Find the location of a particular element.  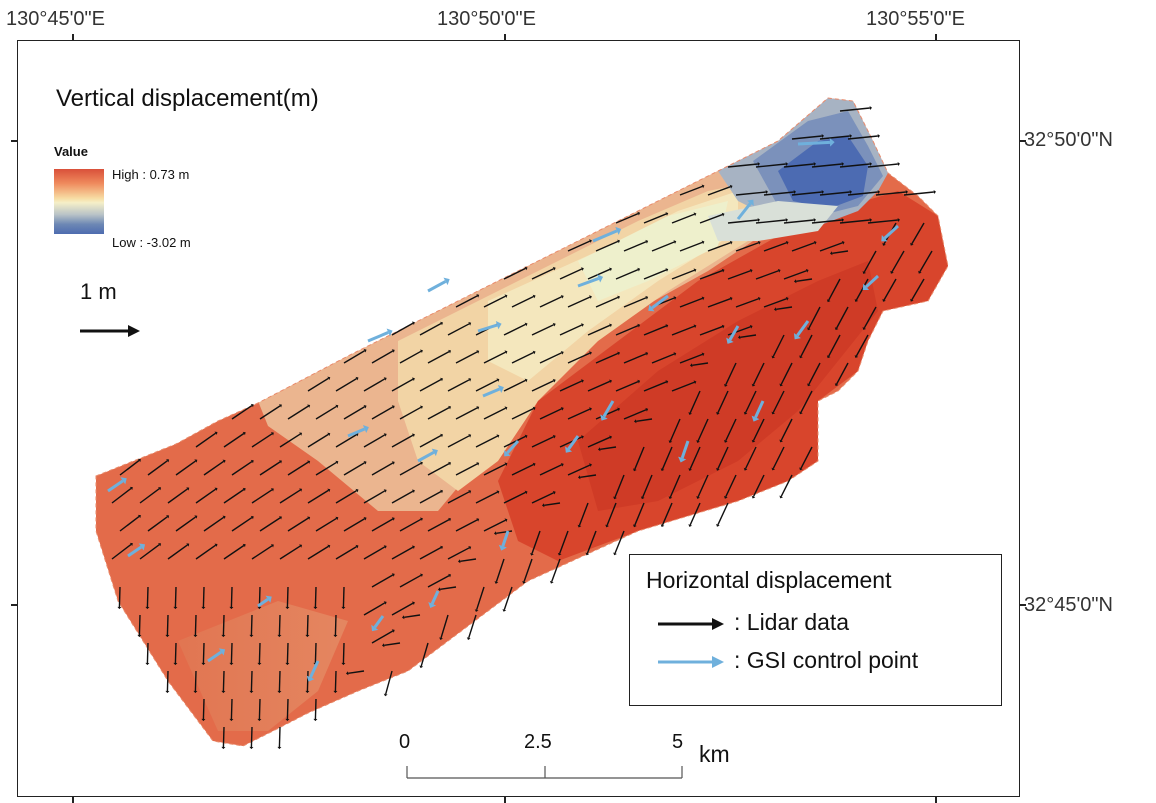

legend-high-label: High : 0.73 m is located at coordinates (151, 174).